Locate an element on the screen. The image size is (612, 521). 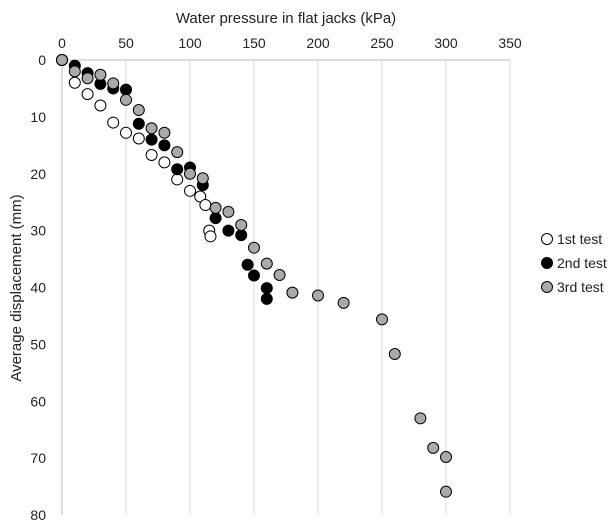
x-tick-label-150: 150 is located at coordinates (254, 43).